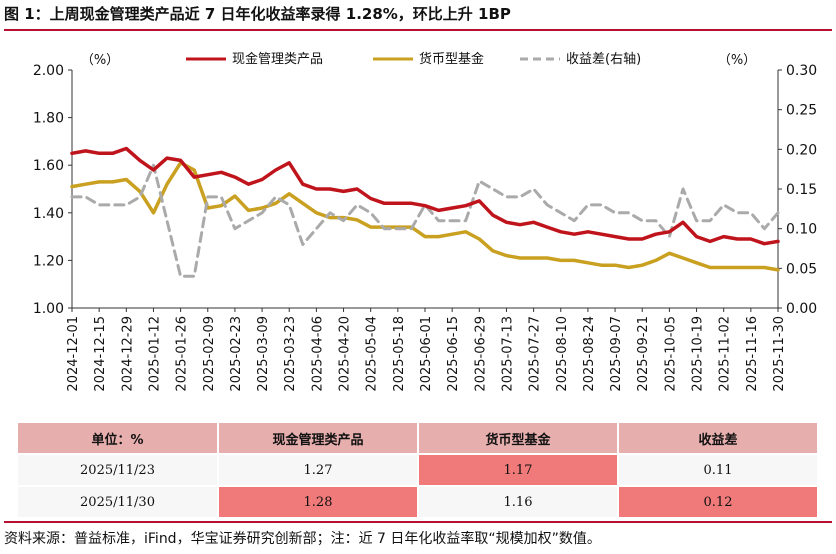  Describe the element at coordinates (718, 502) in the screenshot. I see `cell-spread: 0.12` at that location.